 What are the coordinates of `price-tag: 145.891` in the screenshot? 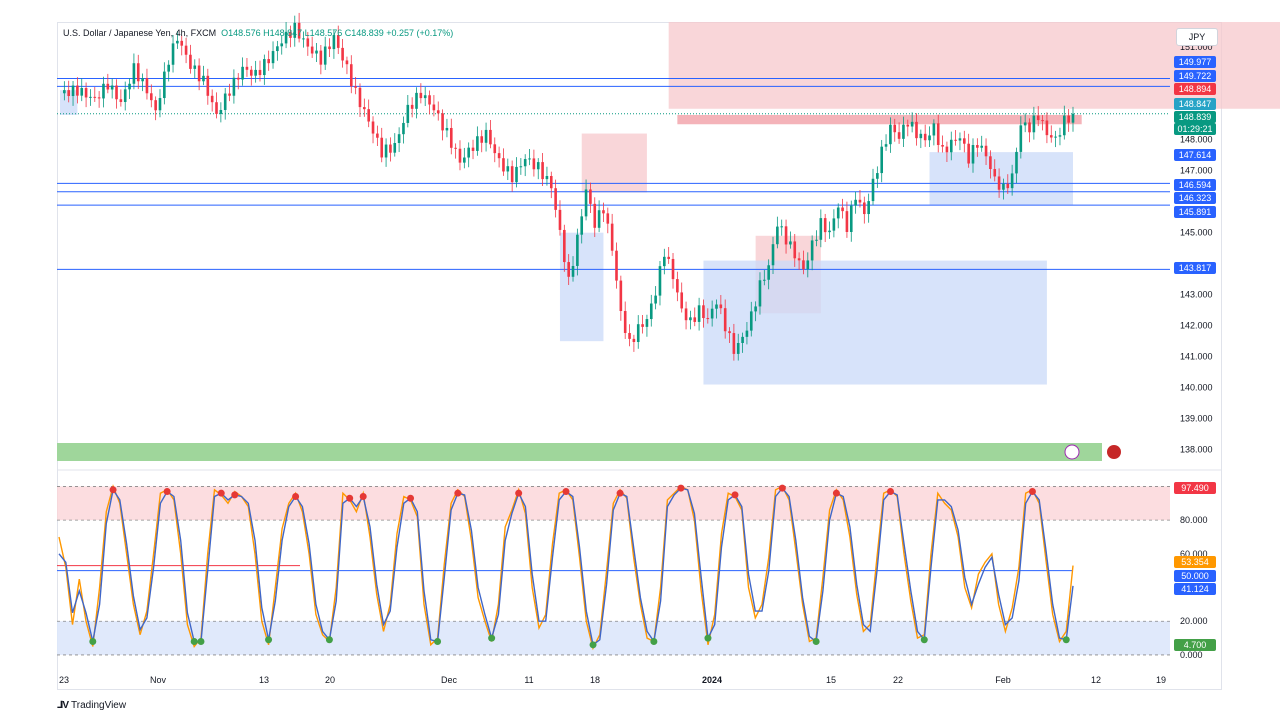 It's located at (1195, 212).